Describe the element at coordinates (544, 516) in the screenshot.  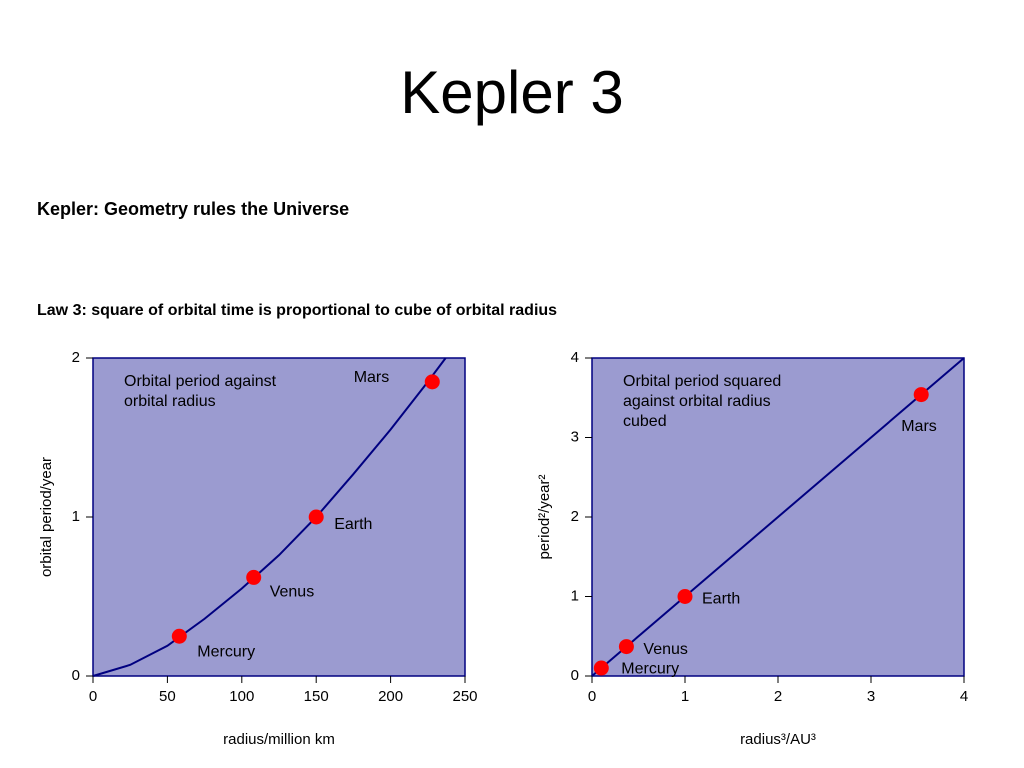
I see `y-axis-label: period²/year²` at that location.